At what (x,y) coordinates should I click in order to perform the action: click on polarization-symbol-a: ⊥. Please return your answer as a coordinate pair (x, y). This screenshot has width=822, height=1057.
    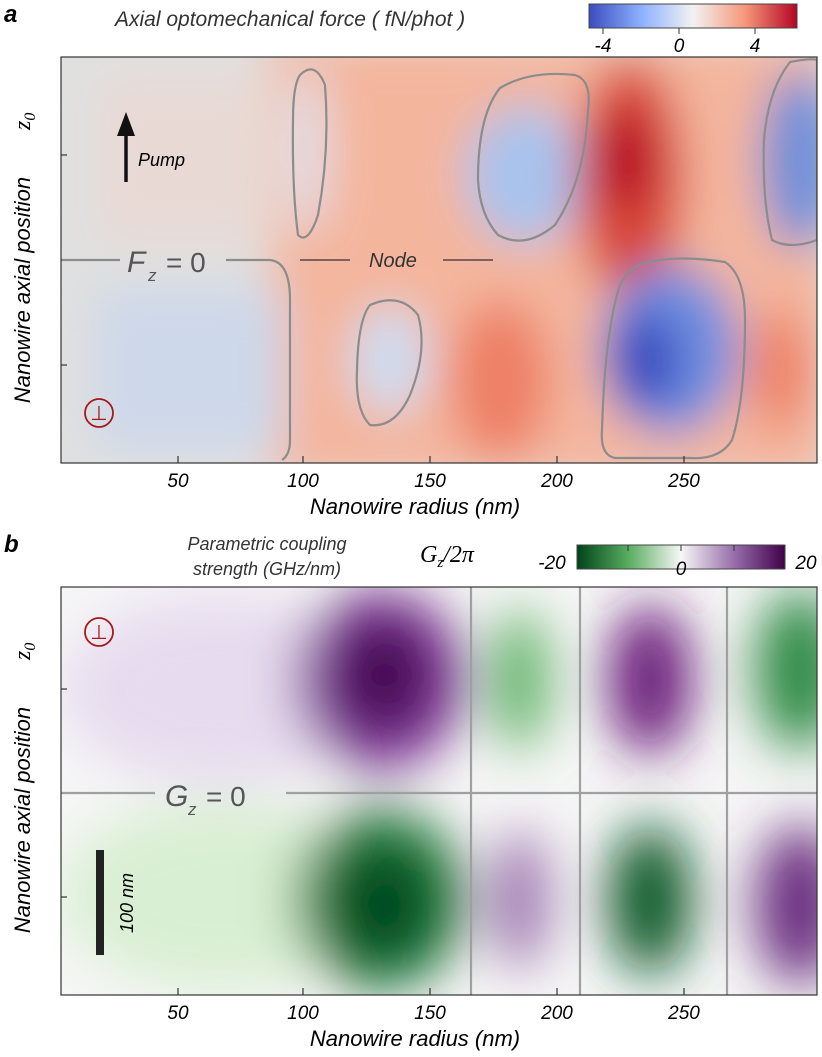
    Looking at the image, I should click on (98, 414).